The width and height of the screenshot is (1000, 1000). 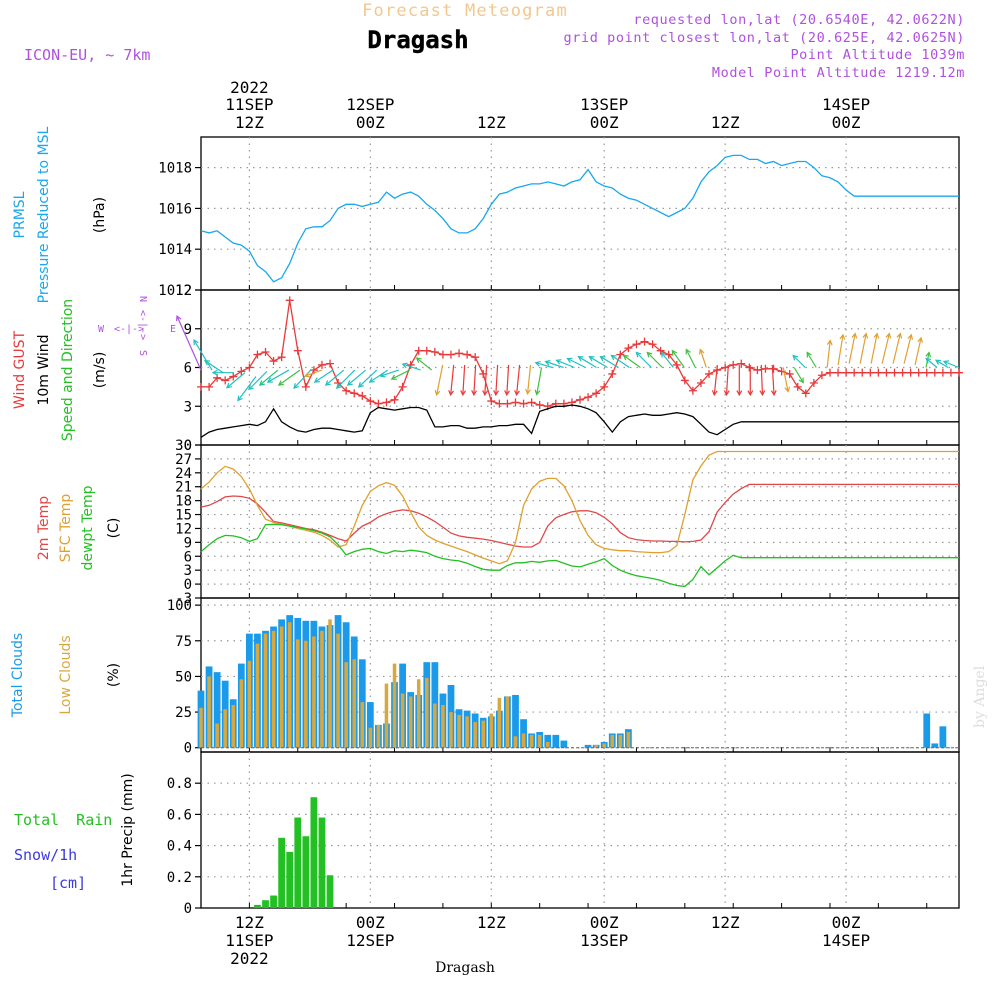 What do you see at coordinates (370, 122) in the screenshot?
I see `top-time-hour: 00Z` at bounding box center [370, 122].